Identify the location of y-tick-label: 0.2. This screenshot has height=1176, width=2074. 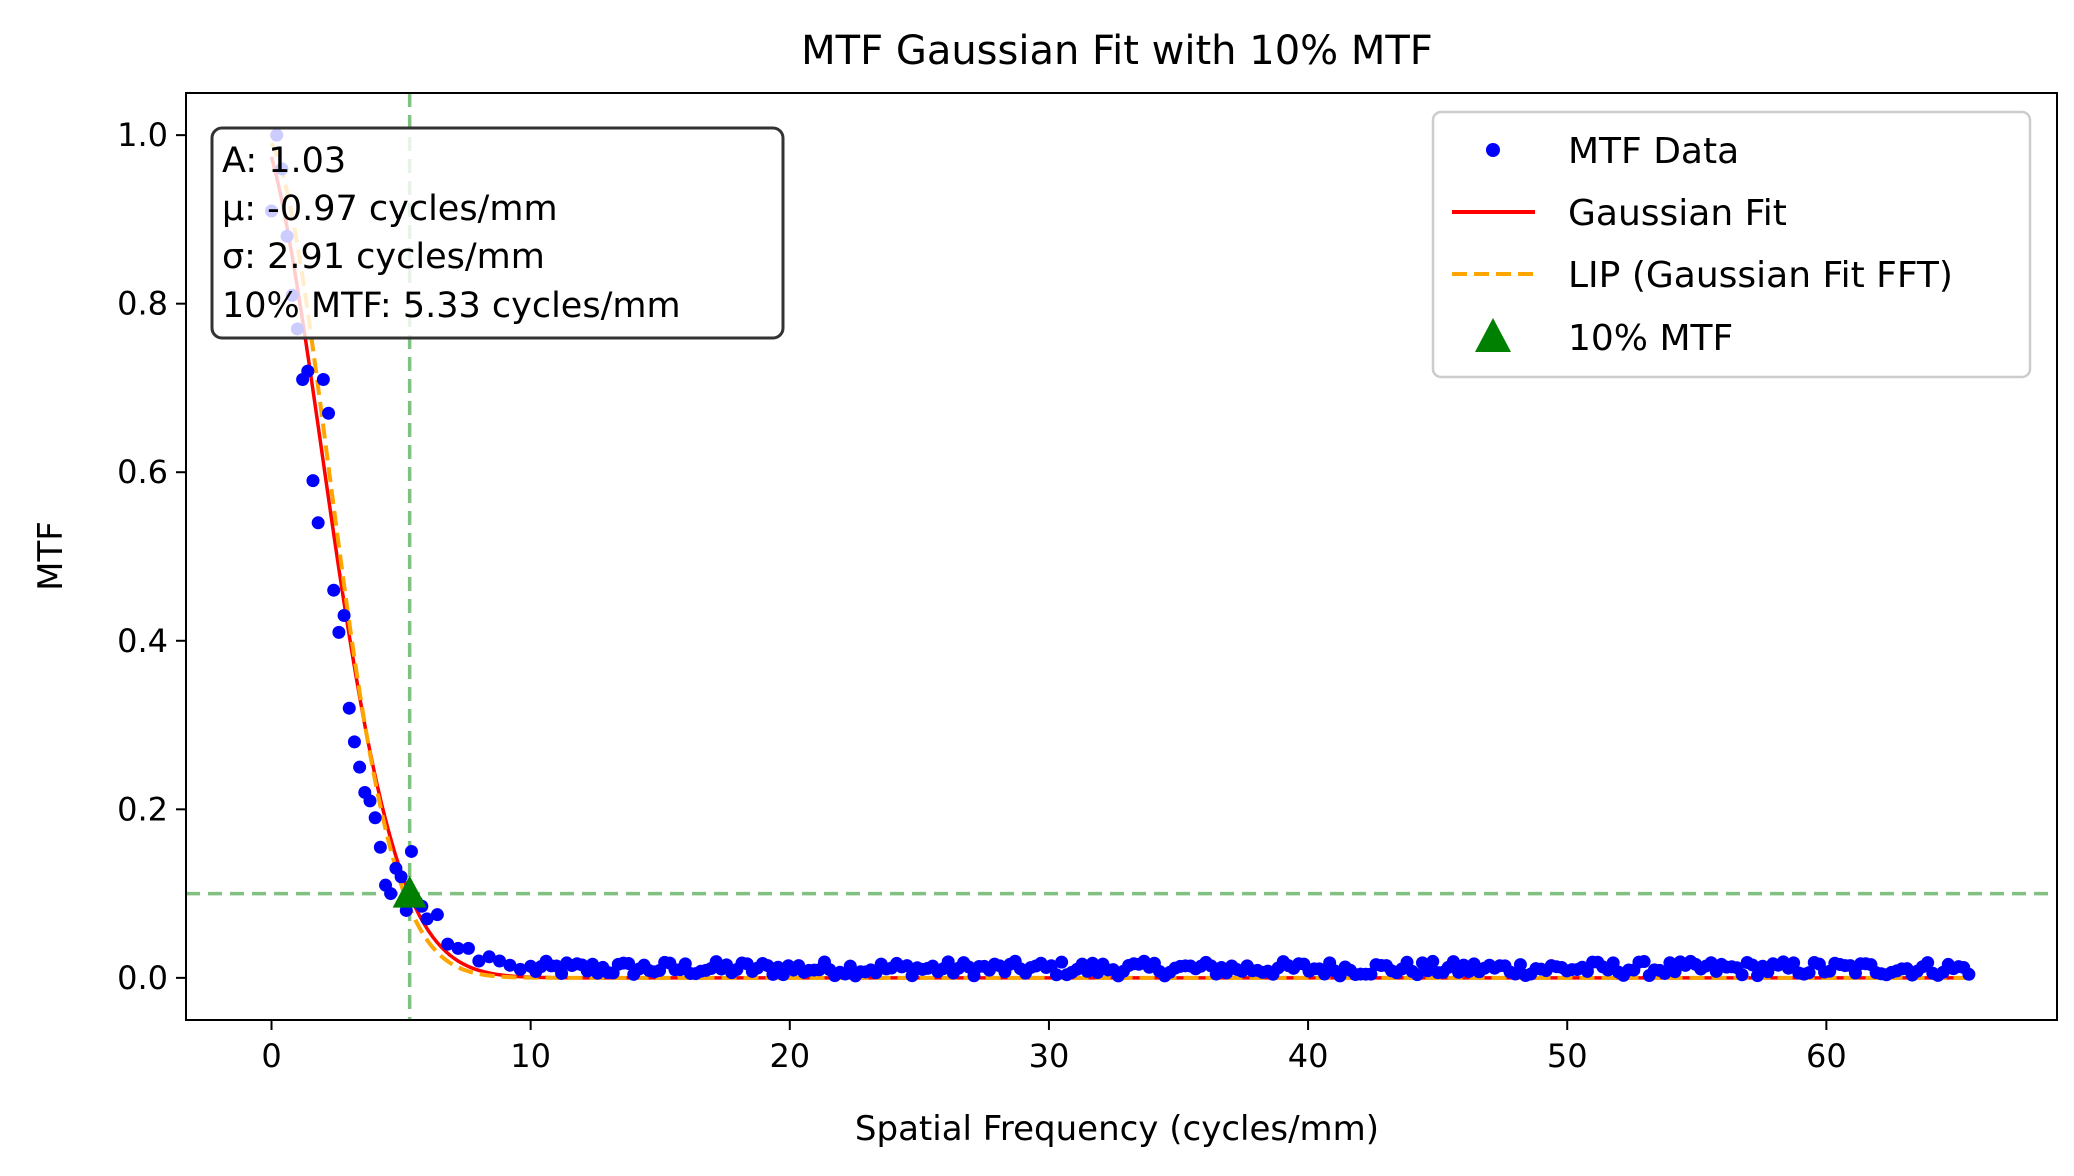
(142, 809).